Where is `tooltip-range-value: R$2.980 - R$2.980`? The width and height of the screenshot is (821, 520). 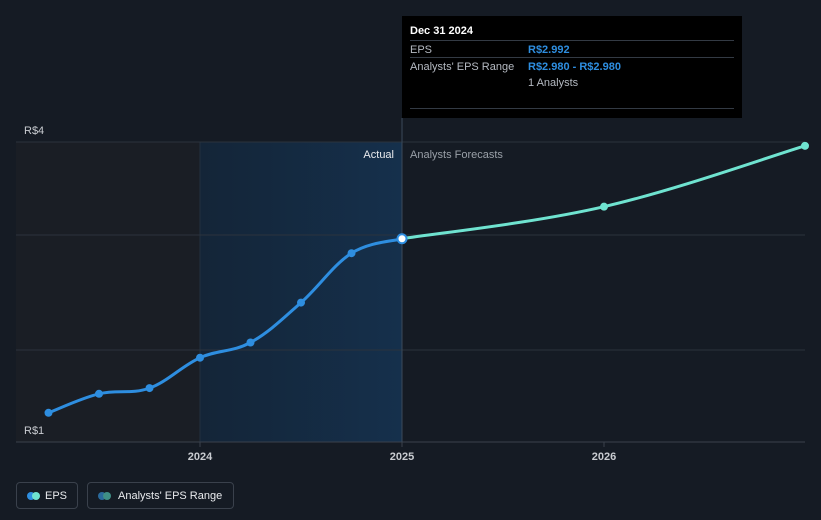
tooltip-range-value: R$2.980 - R$2.980 is located at coordinates (574, 67).